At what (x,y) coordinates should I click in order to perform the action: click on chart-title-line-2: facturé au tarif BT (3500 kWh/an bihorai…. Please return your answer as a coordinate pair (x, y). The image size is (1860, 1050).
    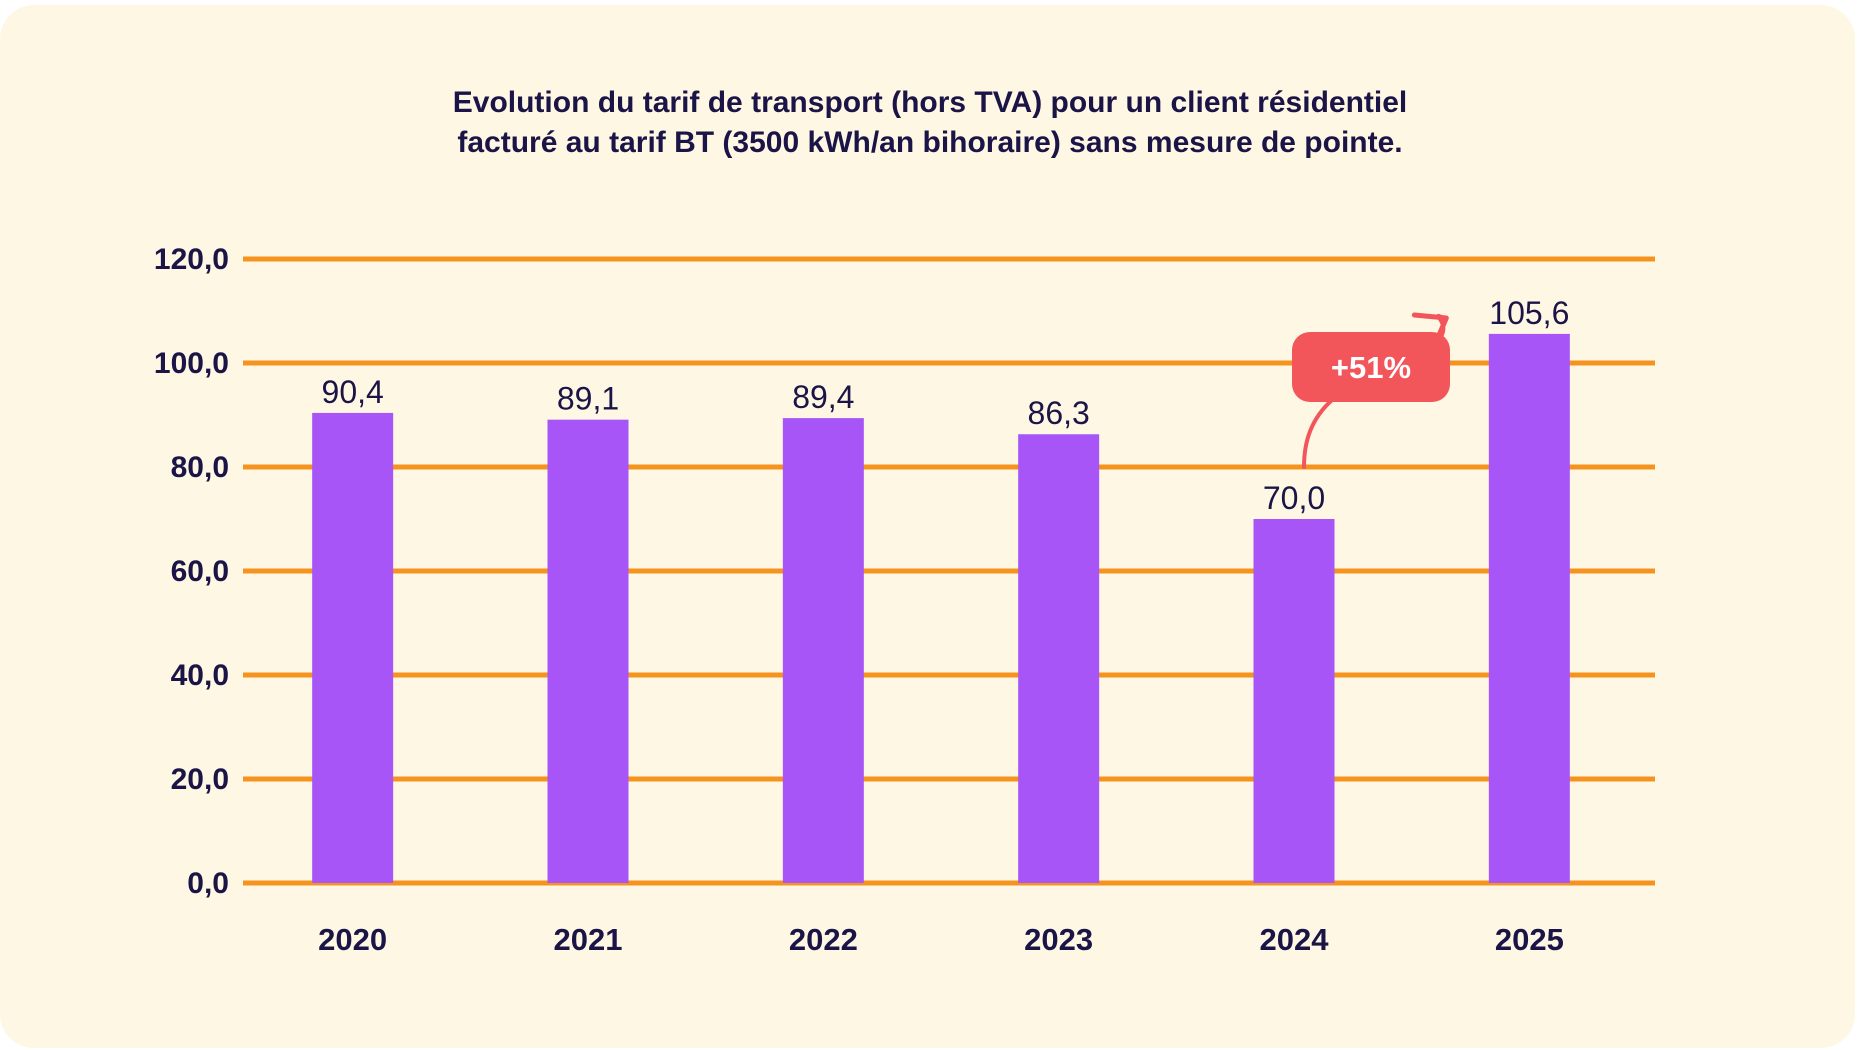
    Looking at the image, I should click on (930, 142).